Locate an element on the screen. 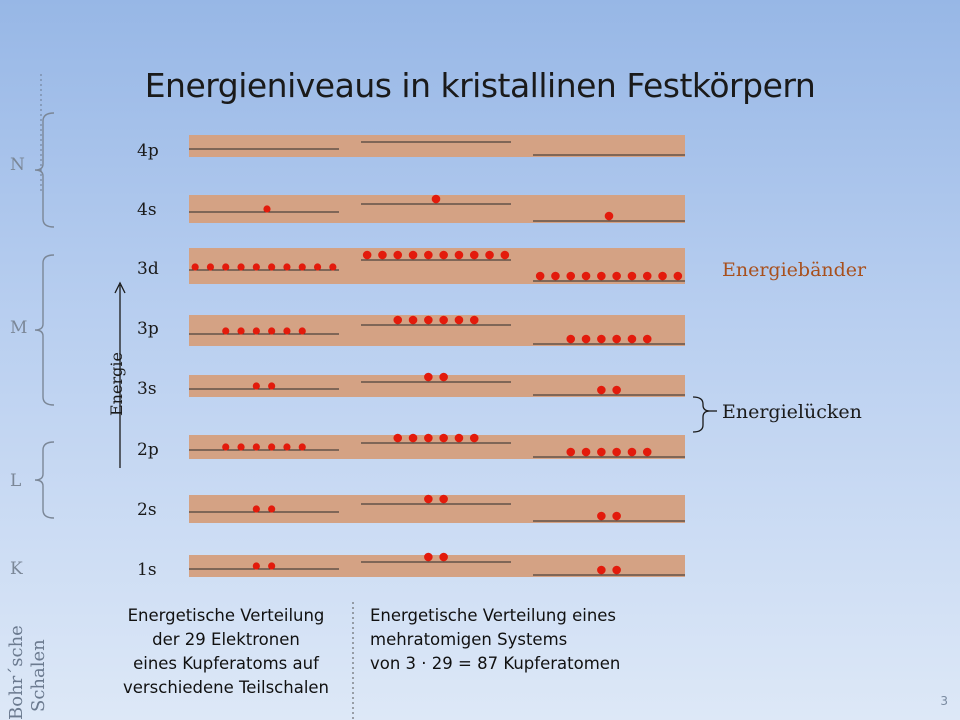 The height and width of the screenshot is (720, 960). shell-brace-N is located at coordinates (44, 170).